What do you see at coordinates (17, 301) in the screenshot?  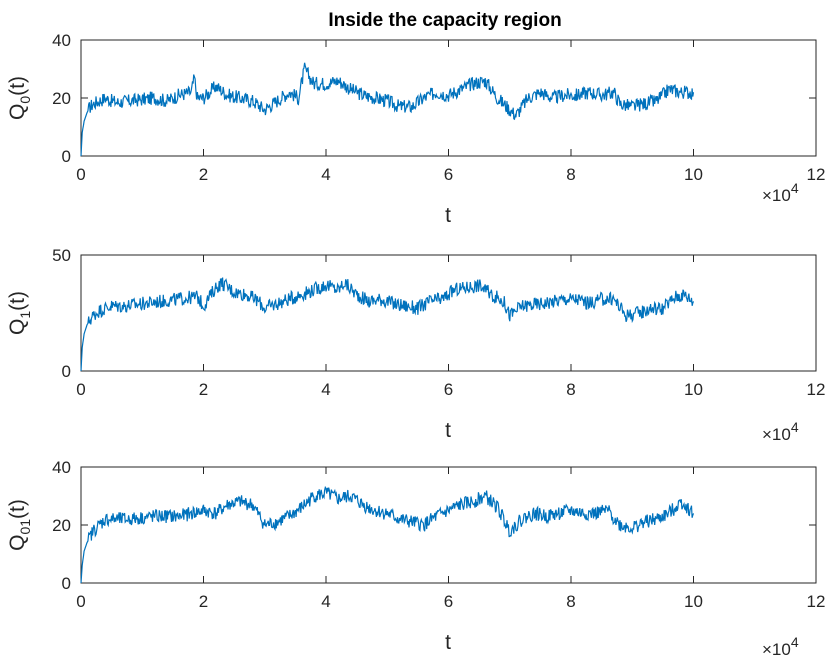 I see `subplot-q1-ylabel-tail: (t)` at bounding box center [17, 301].